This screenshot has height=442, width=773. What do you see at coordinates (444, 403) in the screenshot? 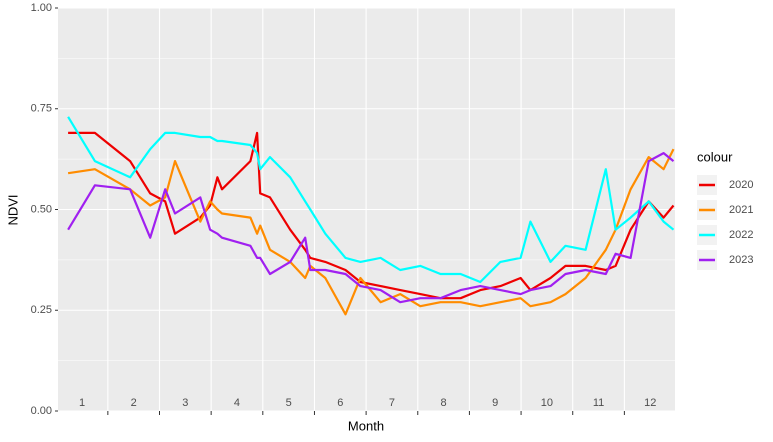
I see `x-tick-label: 8` at bounding box center [444, 403].